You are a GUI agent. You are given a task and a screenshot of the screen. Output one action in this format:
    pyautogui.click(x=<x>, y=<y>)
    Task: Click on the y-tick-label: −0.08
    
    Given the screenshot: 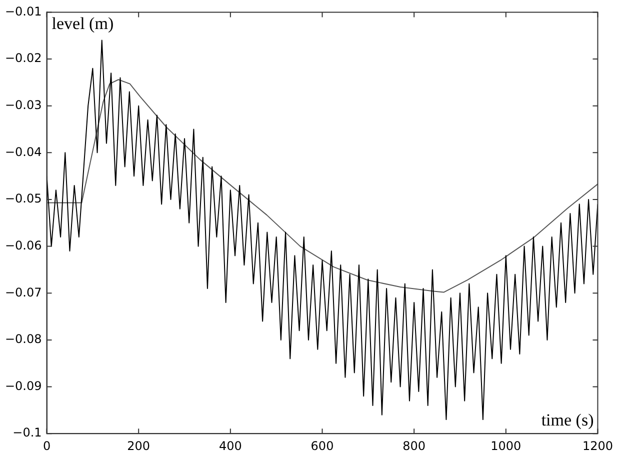 What is the action you would take?
    pyautogui.click(x=23, y=339)
    